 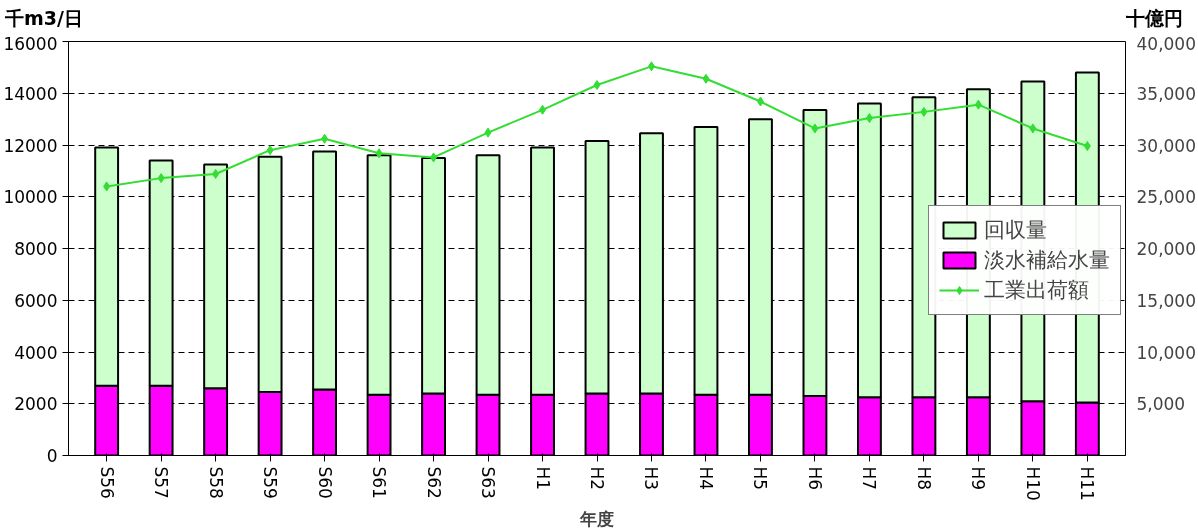 What do you see at coordinates (869, 478) in the screenshot?
I see `x-tick-label: H7` at bounding box center [869, 478].